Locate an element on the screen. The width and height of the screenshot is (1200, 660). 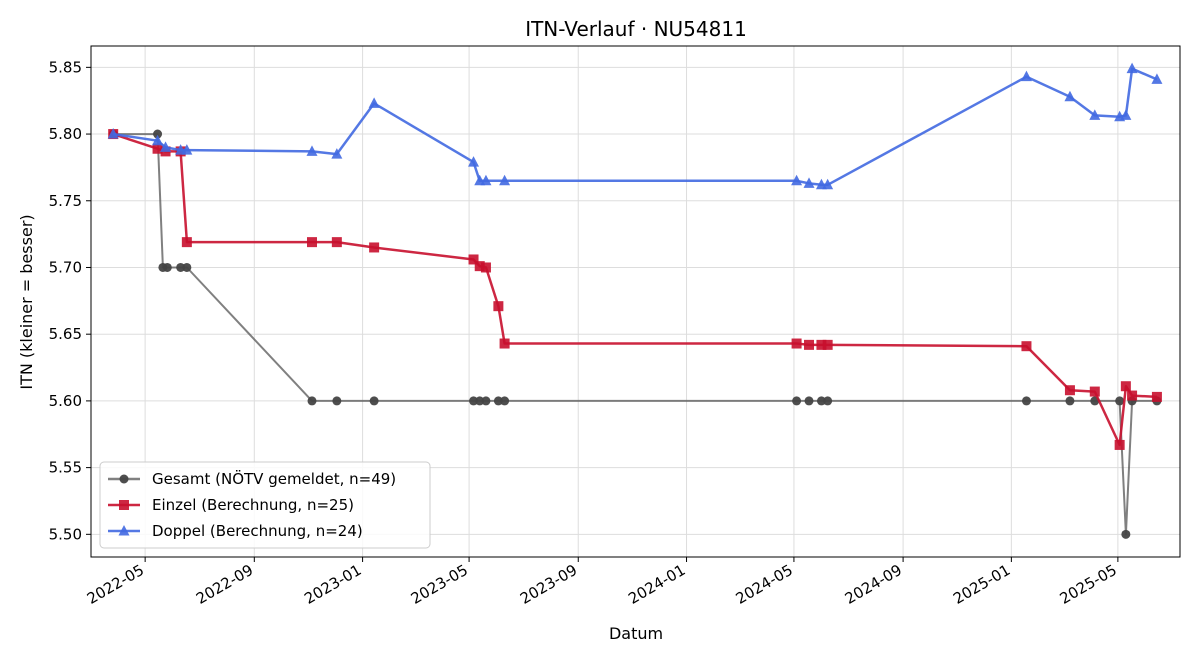
x-tick-label: 2024-01 is located at coordinates (656, 584).